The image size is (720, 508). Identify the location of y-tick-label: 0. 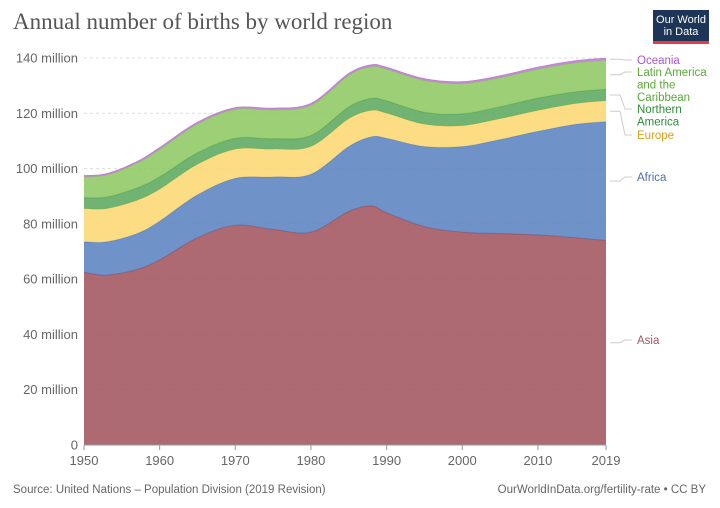
(74, 445).